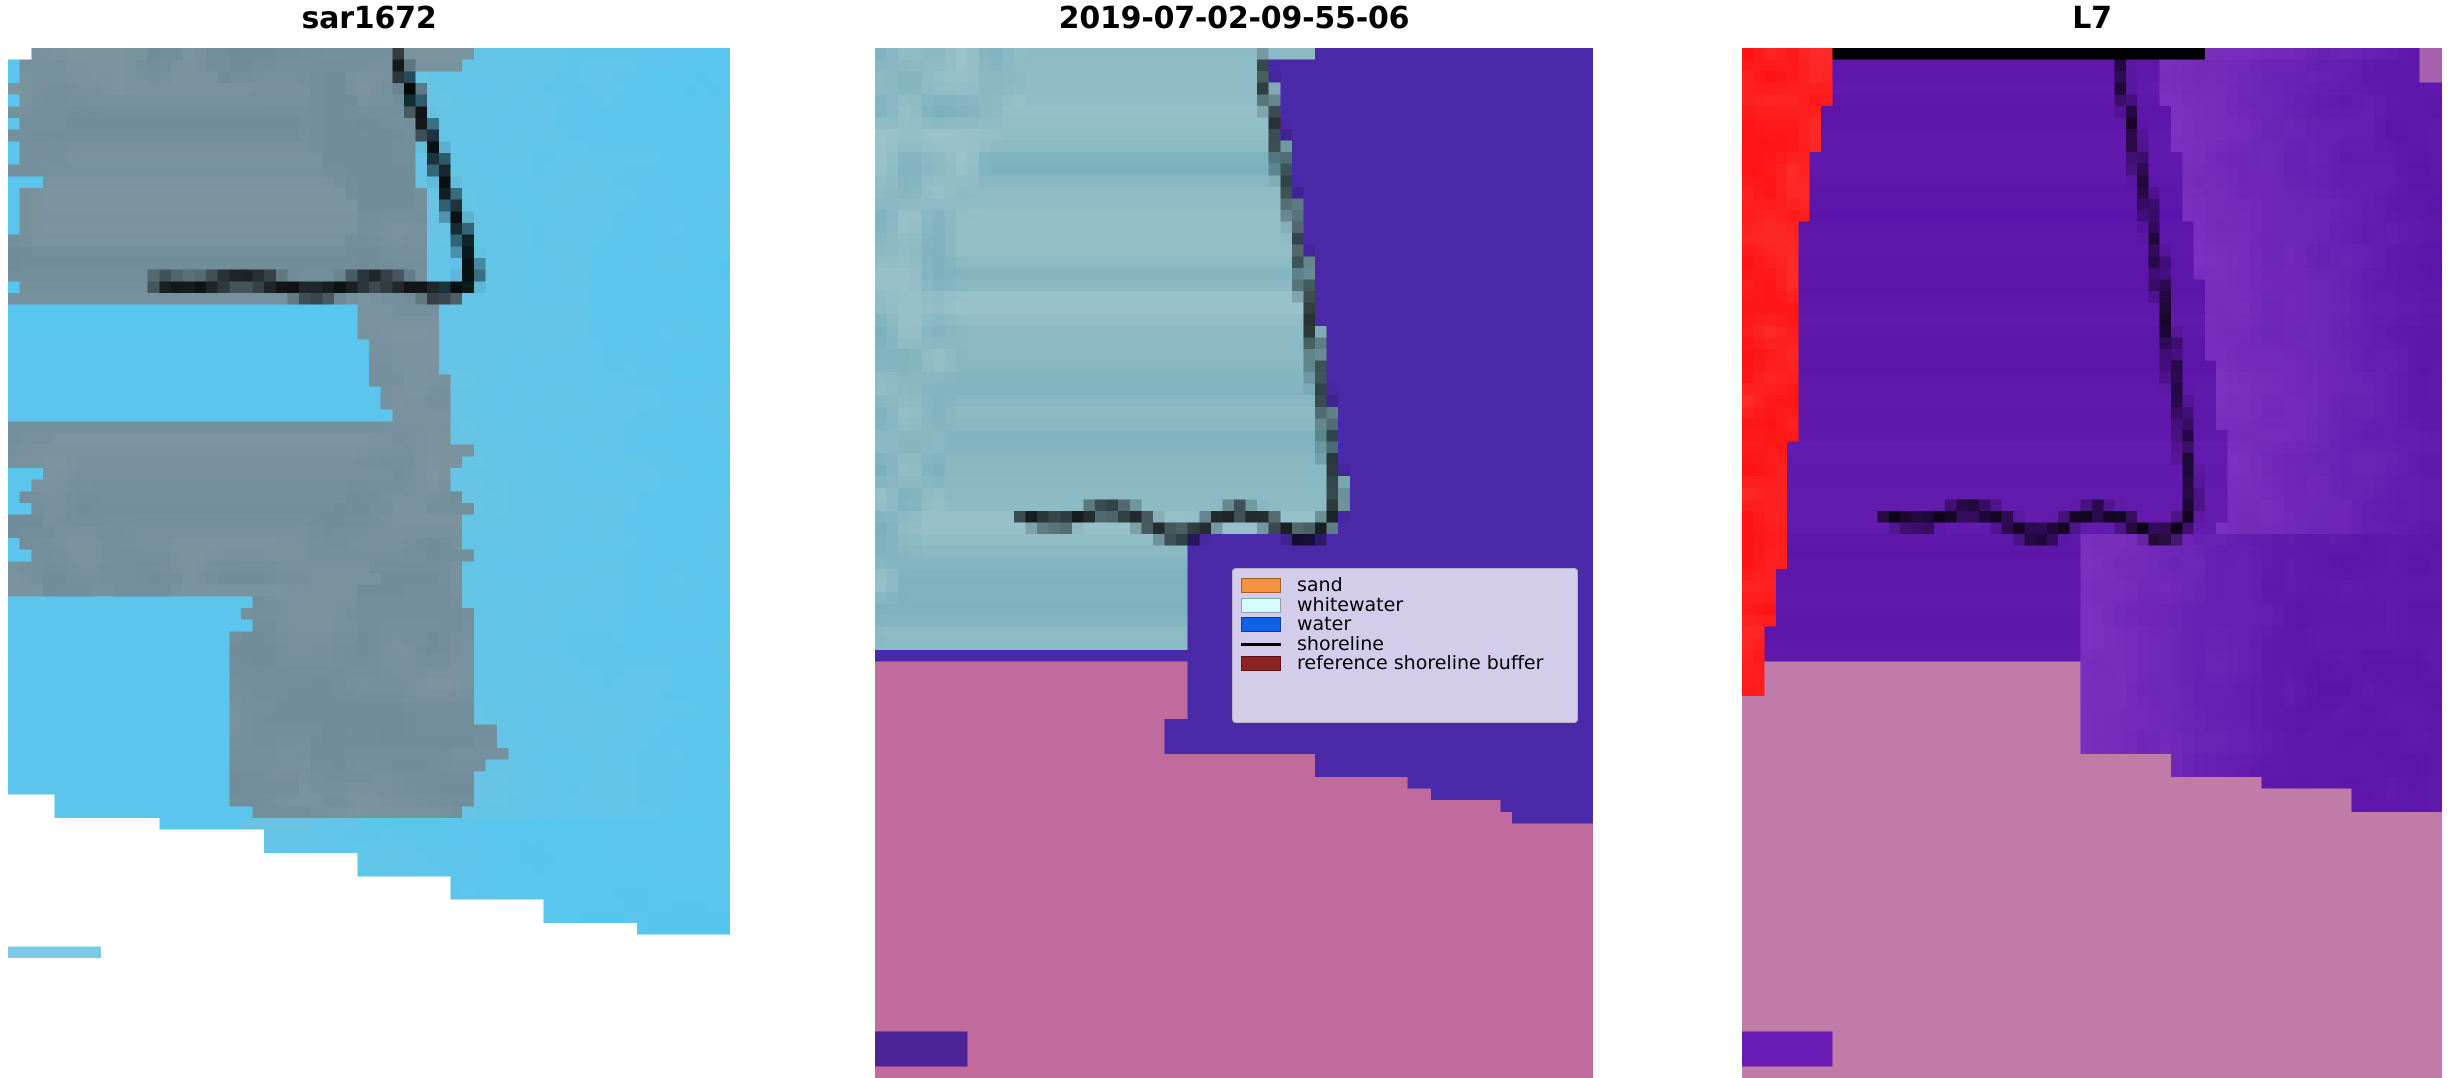  What do you see at coordinates (1404, 625) in the screenshot?
I see `legend-item: water` at bounding box center [1404, 625].